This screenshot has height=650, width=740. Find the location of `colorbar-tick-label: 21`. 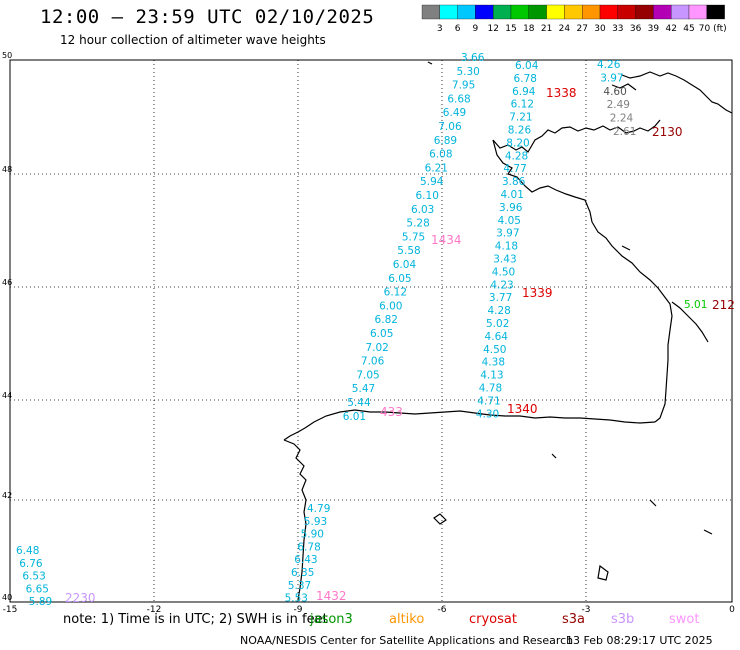

colorbar-tick-label: 21 is located at coordinates (546, 29).